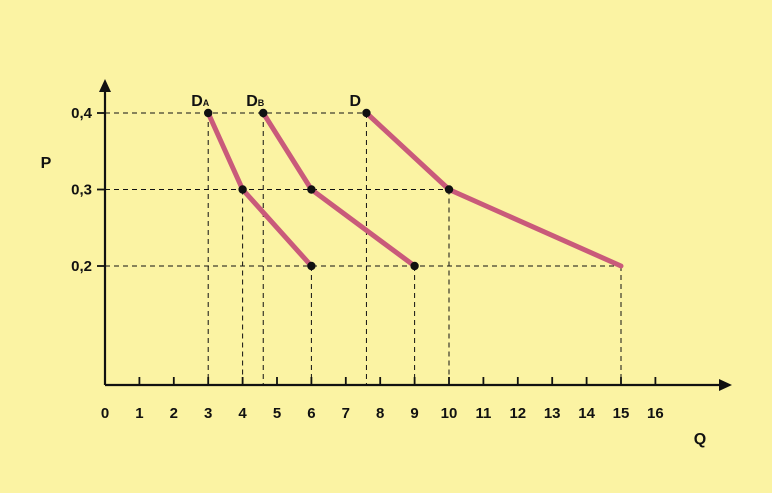 The image size is (772, 493). I want to click on curve-label-da: DA, so click(200, 101).